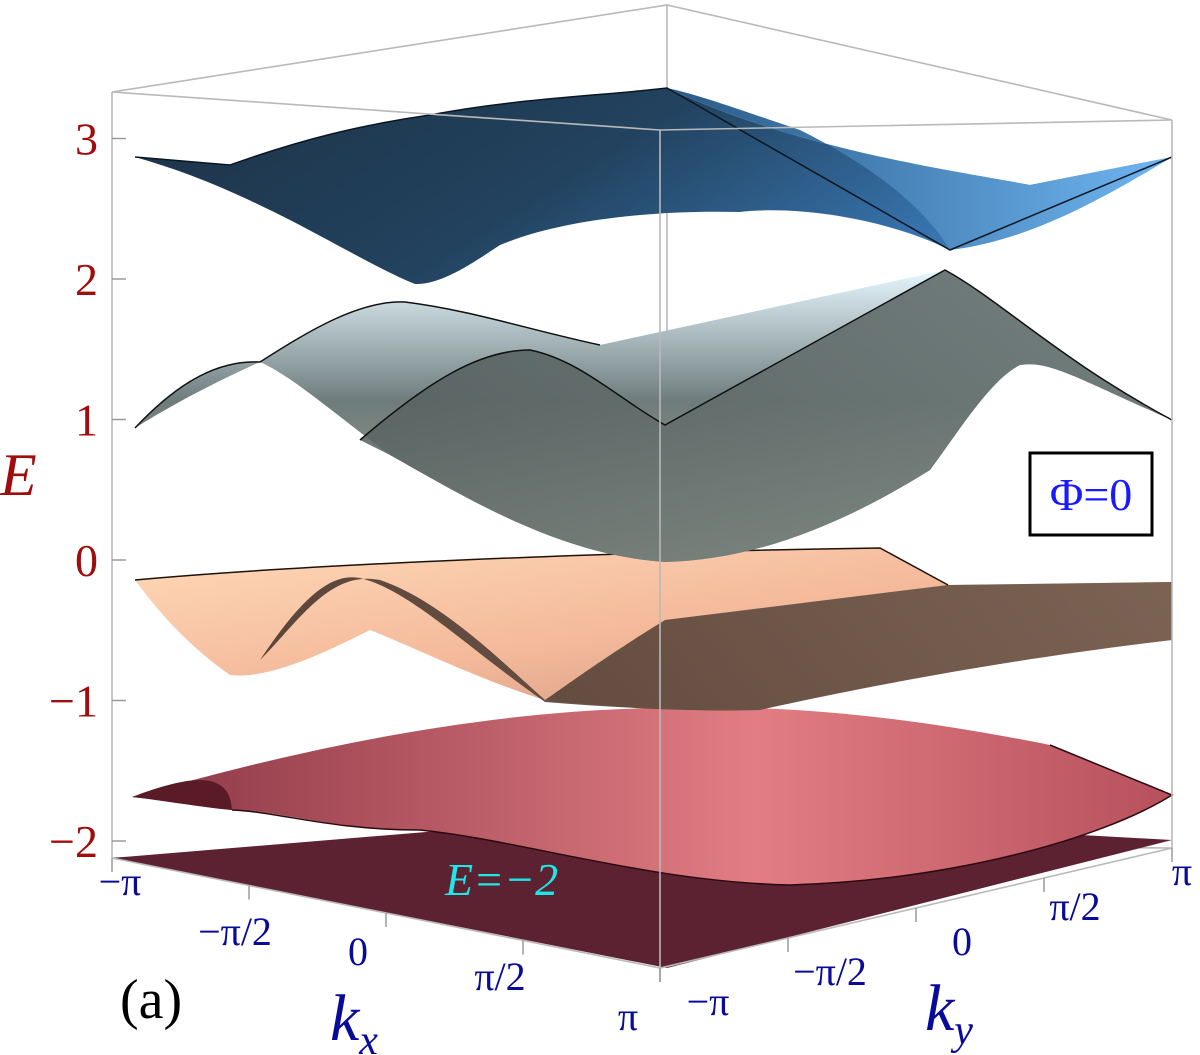 Image resolution: width=1200 pixels, height=1055 pixels. I want to click on ky-axis: −π −π/2 0 π/2 π, so click(925, 936).